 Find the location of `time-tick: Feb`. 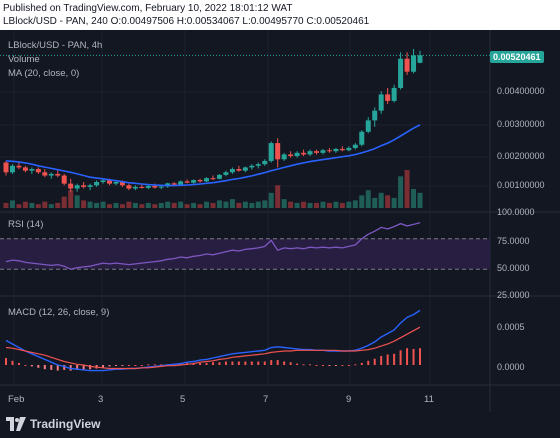

time-tick: Feb is located at coordinates (16, 399).